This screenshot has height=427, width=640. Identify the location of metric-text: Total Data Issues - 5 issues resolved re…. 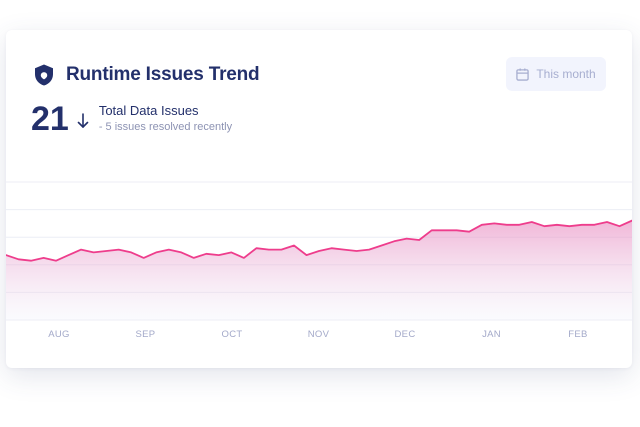
(165, 118).